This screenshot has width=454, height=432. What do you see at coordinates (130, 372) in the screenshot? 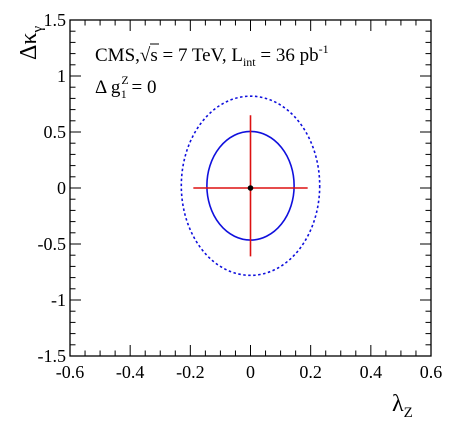
I see `x-tick-label: -0.4` at bounding box center [130, 372].